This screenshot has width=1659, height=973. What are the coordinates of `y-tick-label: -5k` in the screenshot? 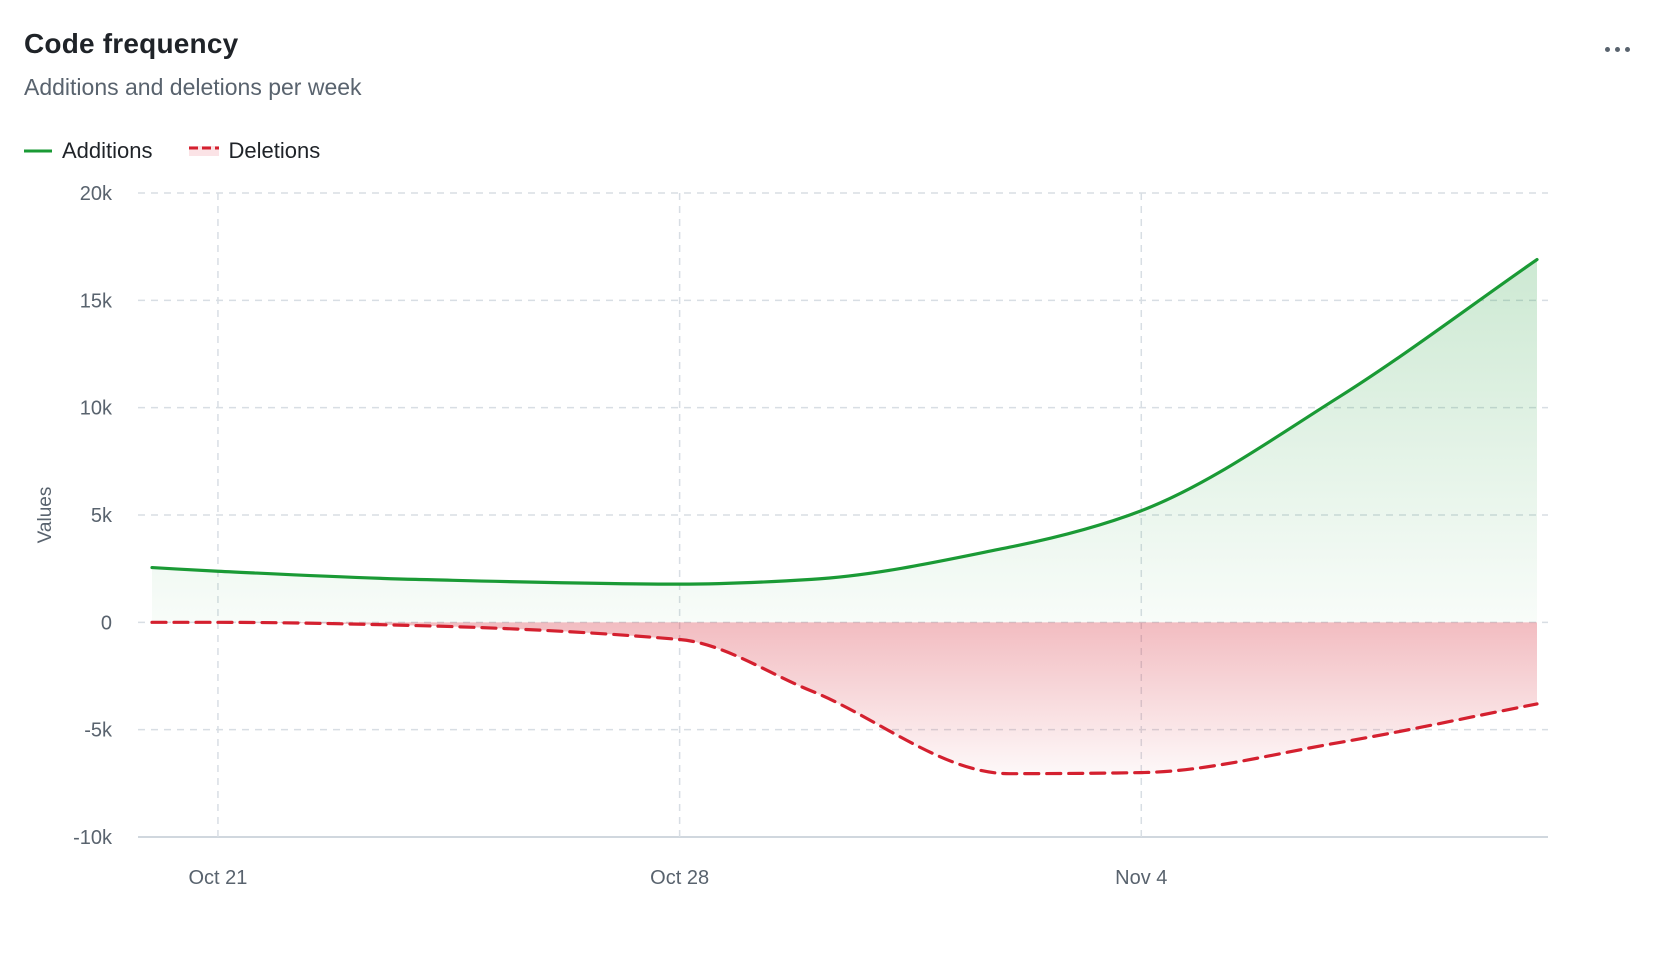 It's located at (98, 731).